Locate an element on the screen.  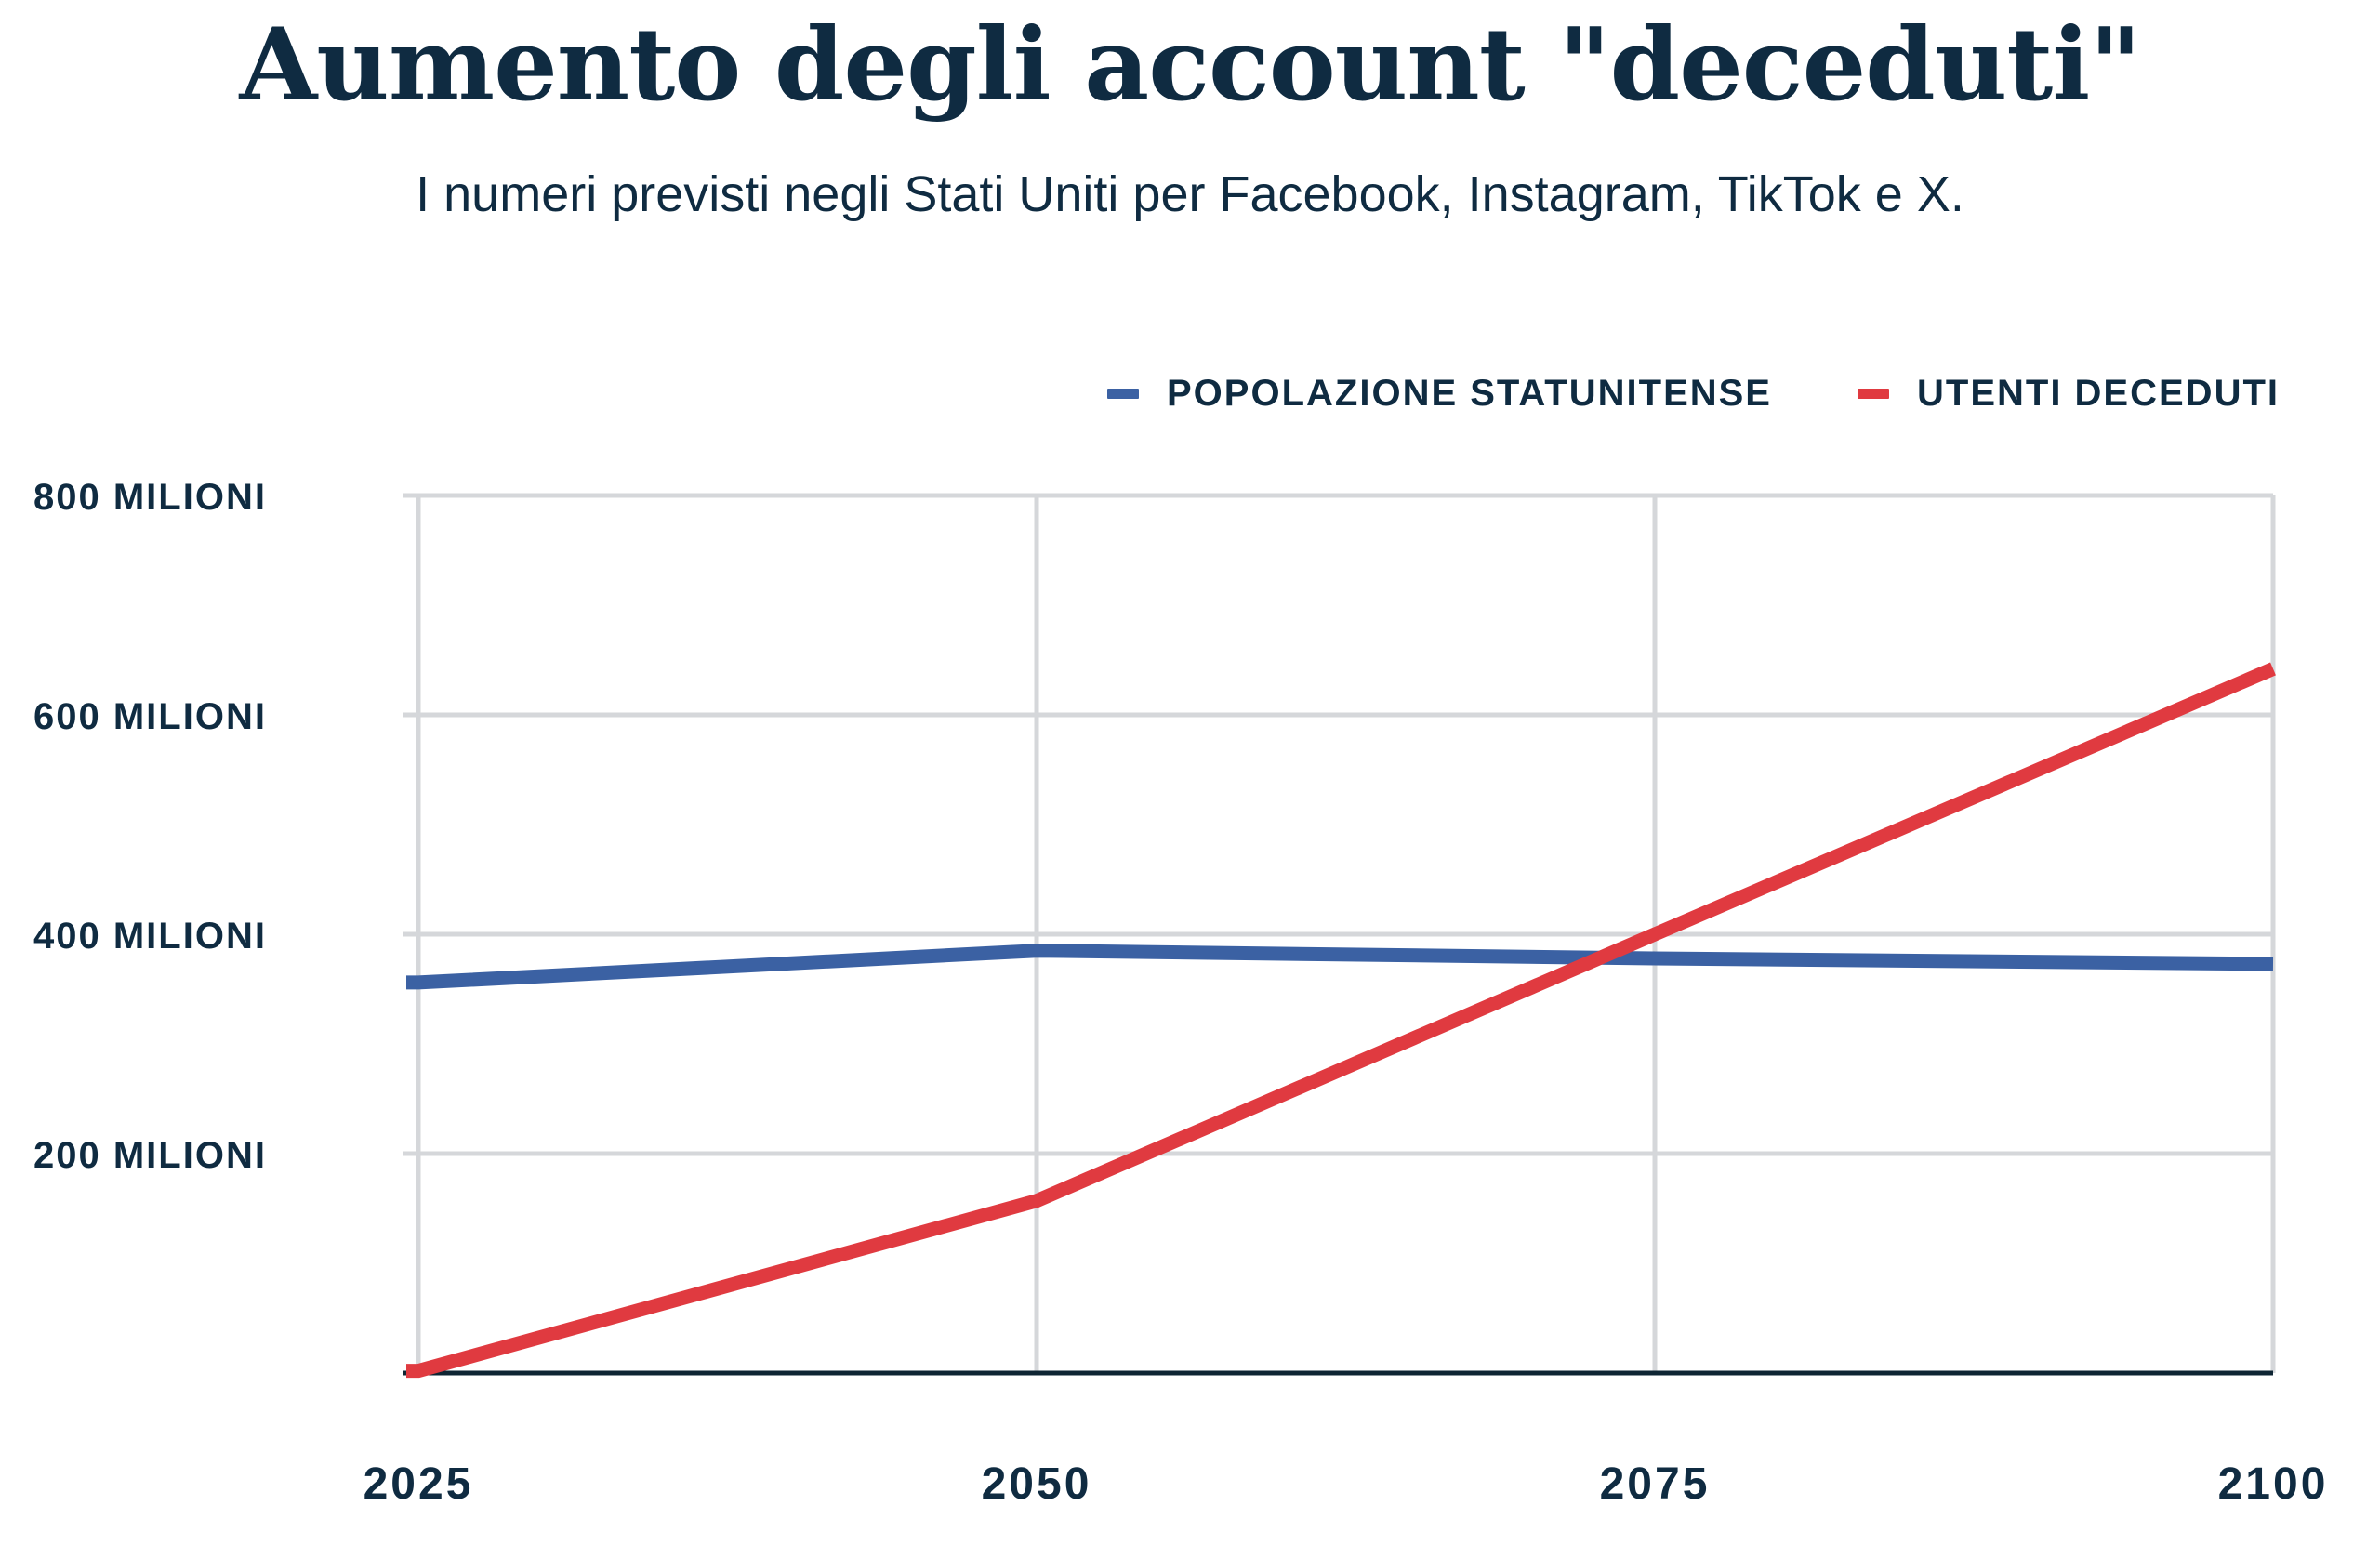
page-title: Aumento degli account "deceduti" is located at coordinates (1190, 66).